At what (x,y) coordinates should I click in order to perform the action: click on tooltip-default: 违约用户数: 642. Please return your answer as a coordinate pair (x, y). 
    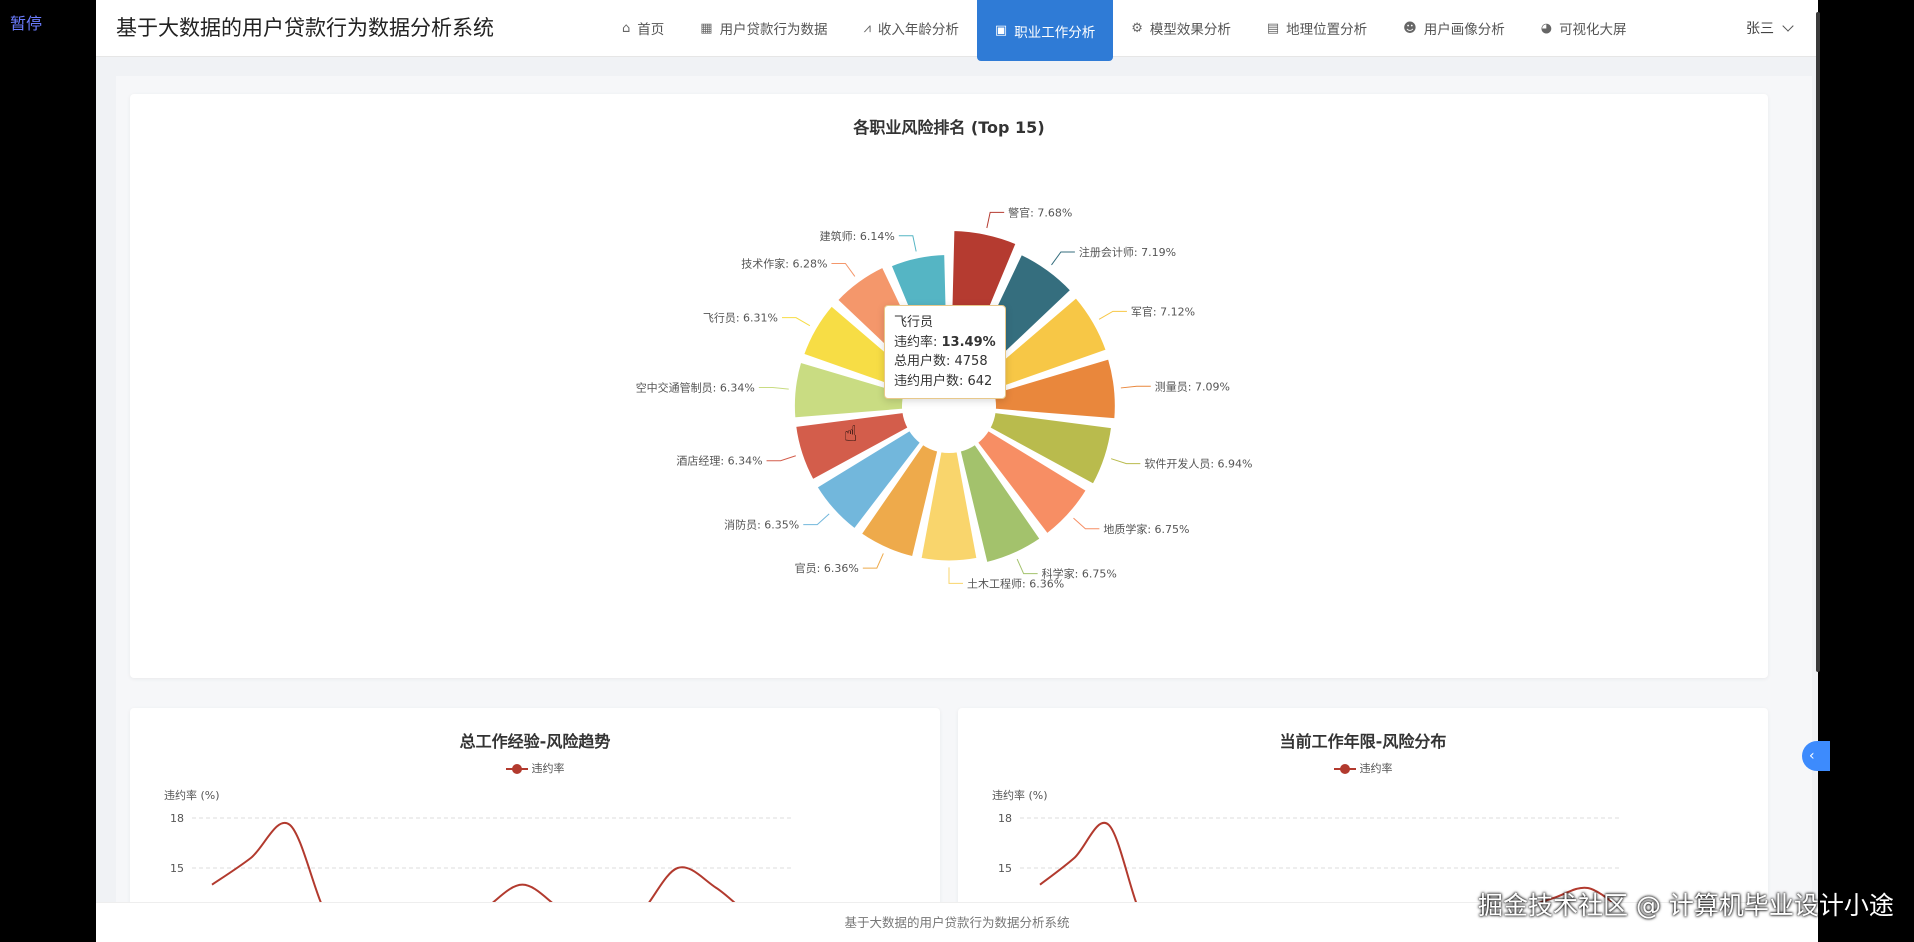
    Looking at the image, I should click on (943, 381).